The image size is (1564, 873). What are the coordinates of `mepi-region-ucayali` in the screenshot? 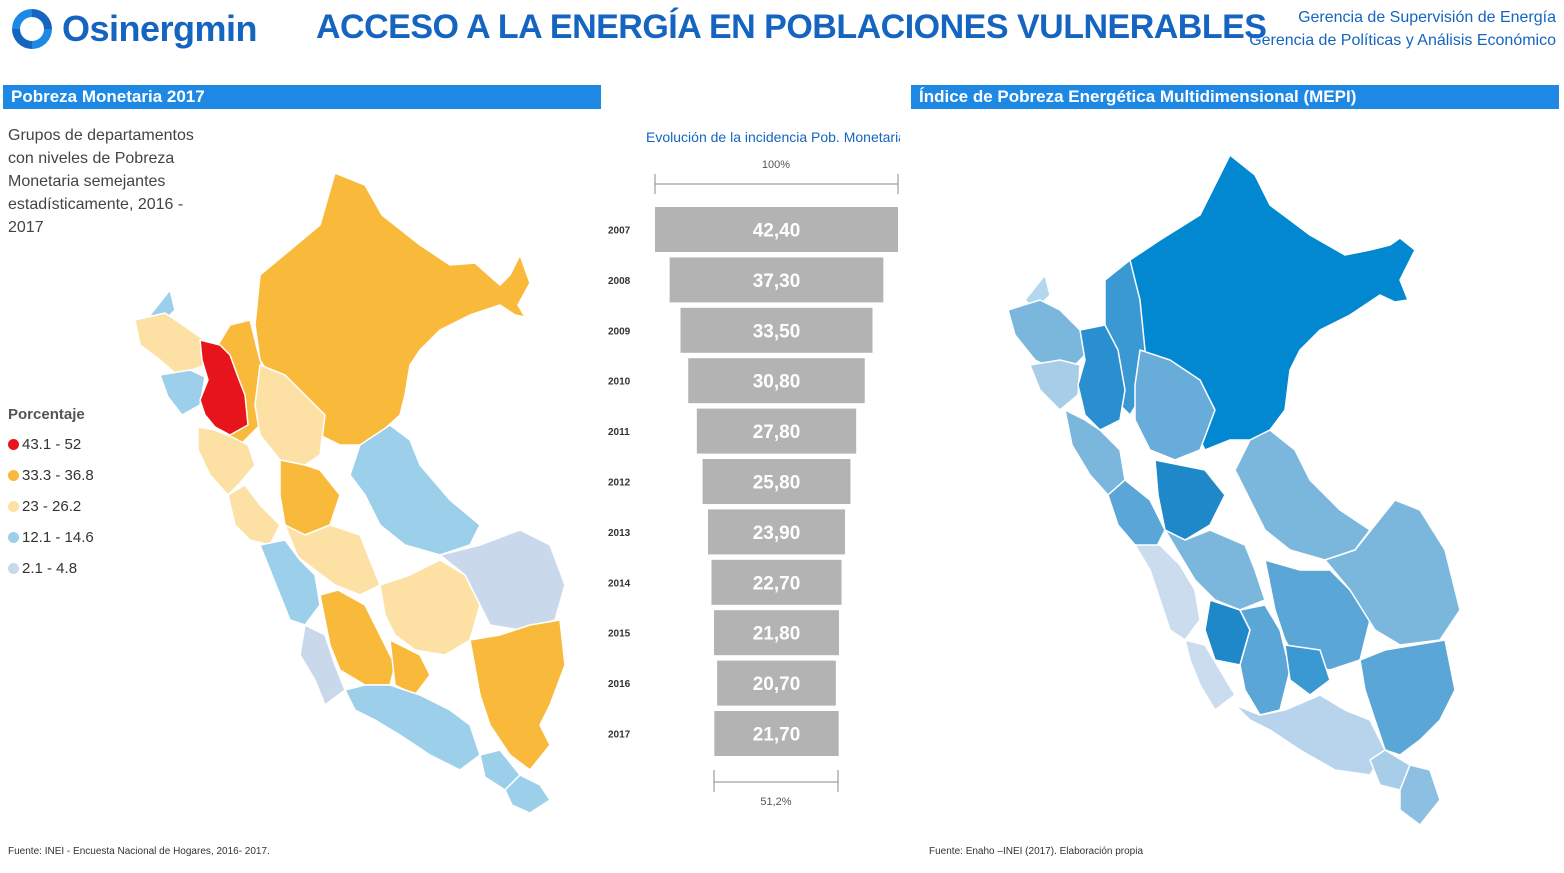 It's located at (1302, 495).